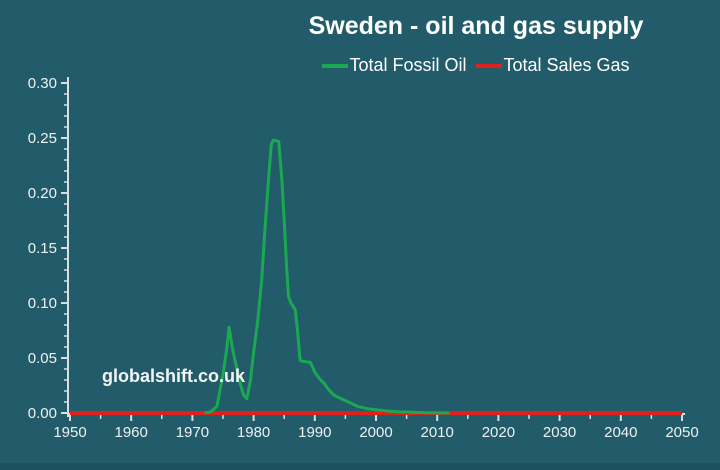  I want to click on footer-bar, so click(360, 466).